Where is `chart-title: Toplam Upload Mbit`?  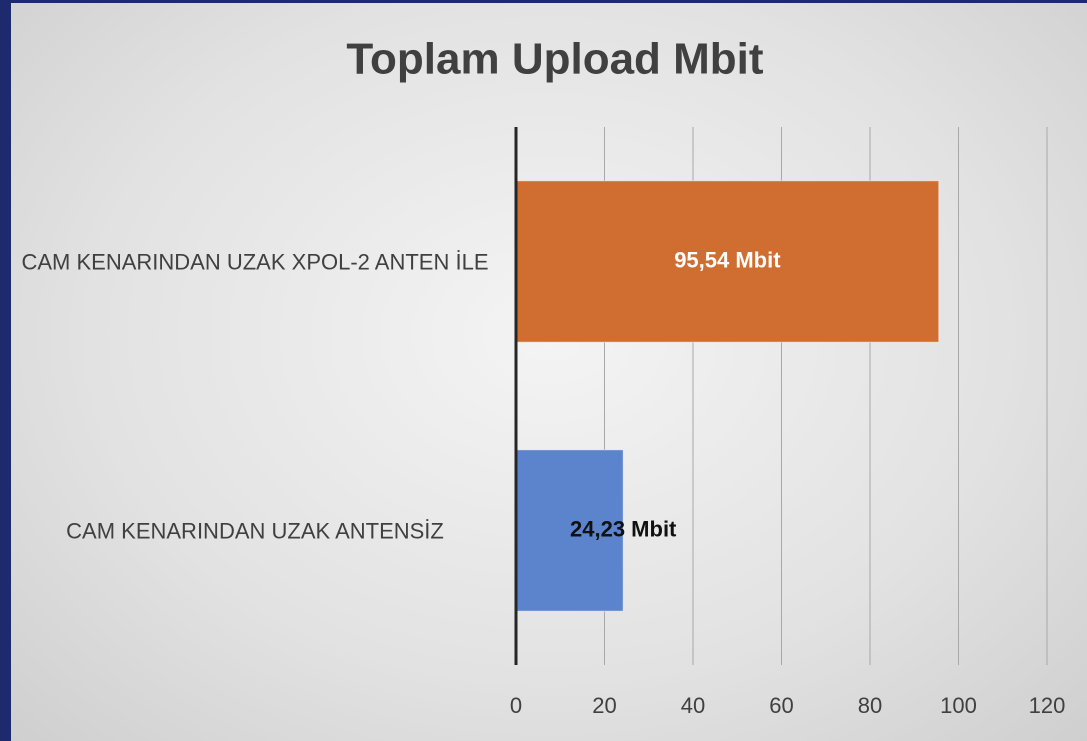 chart-title: Toplam Upload Mbit is located at coordinates (554, 59).